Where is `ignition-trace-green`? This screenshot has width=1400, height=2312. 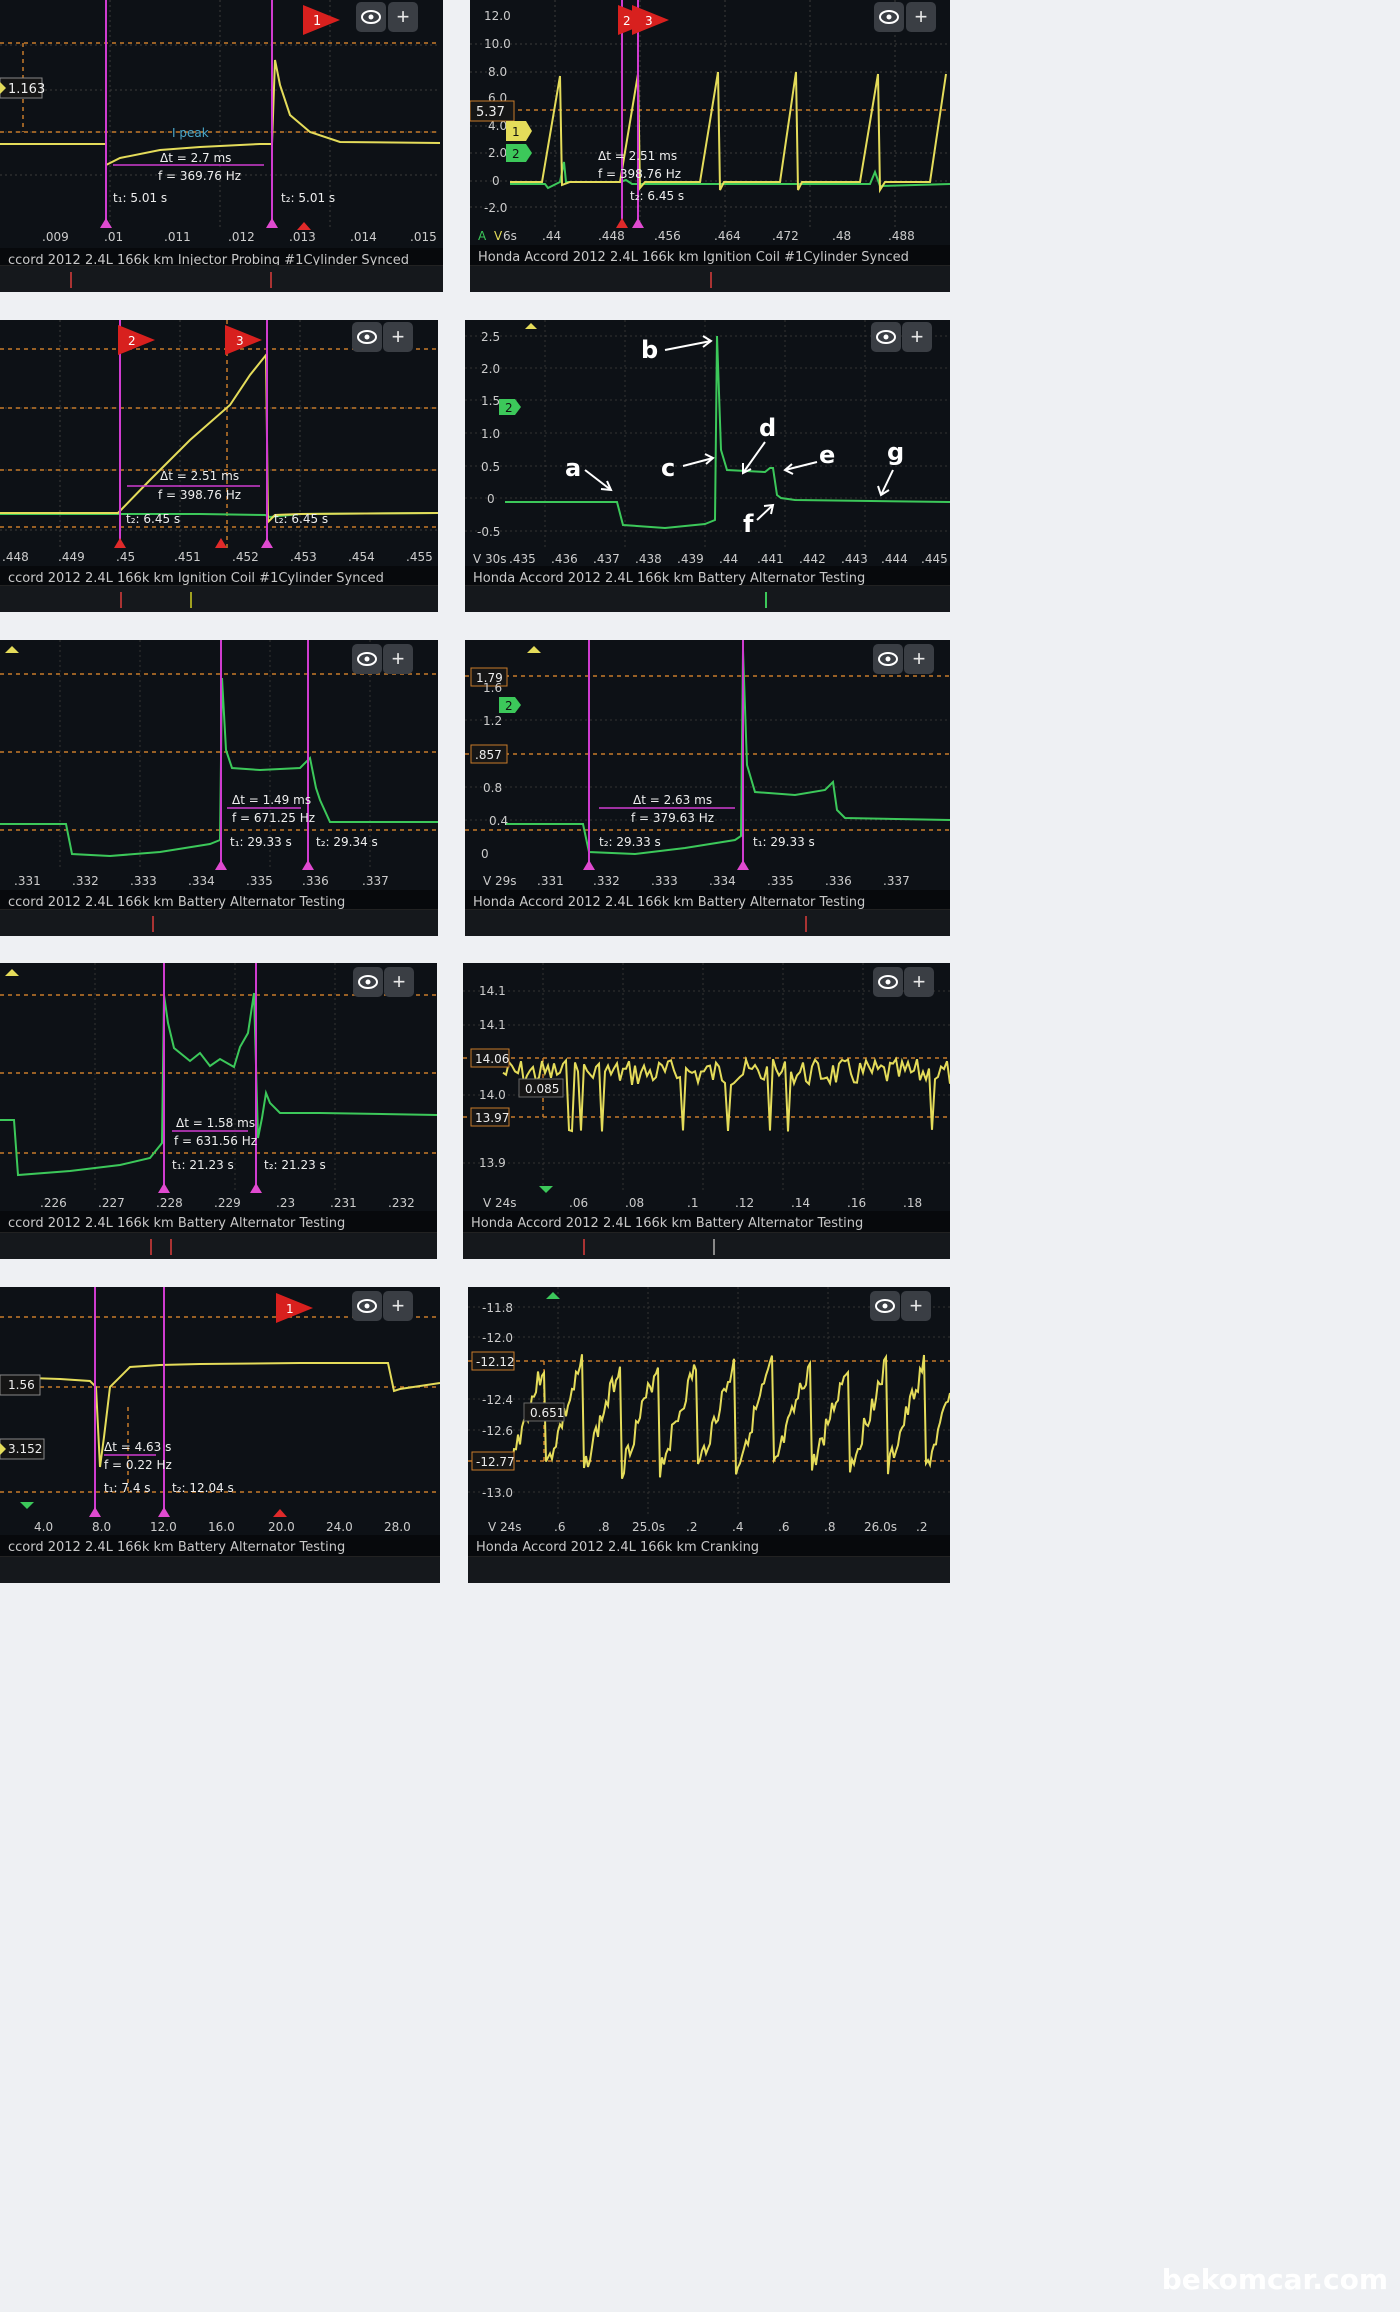
ignition-trace-green is located at coordinates (730, 175).